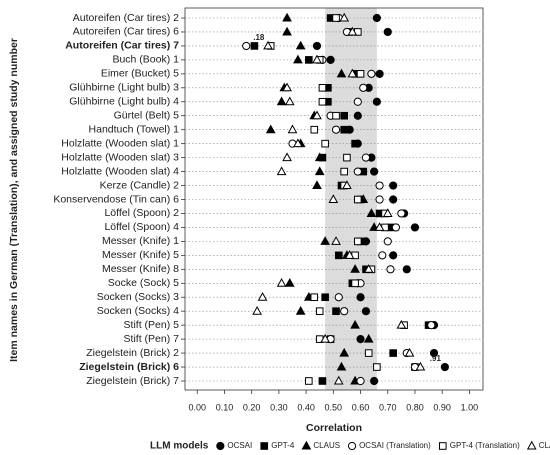 This screenshot has height=455, width=550. I want to click on x-tick-label: 0.00, so click(197, 407).